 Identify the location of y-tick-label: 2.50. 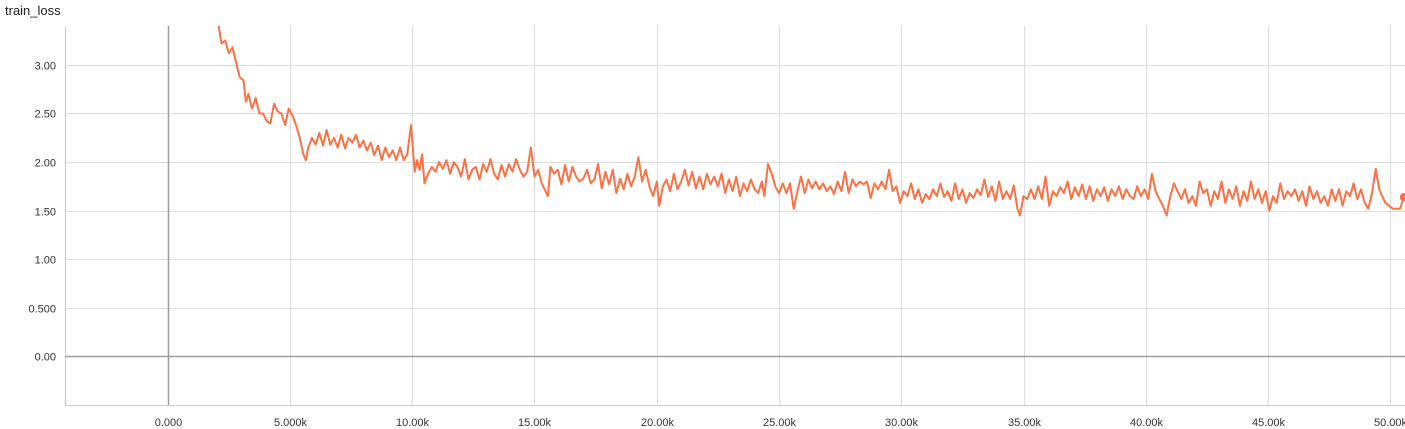
(45, 115).